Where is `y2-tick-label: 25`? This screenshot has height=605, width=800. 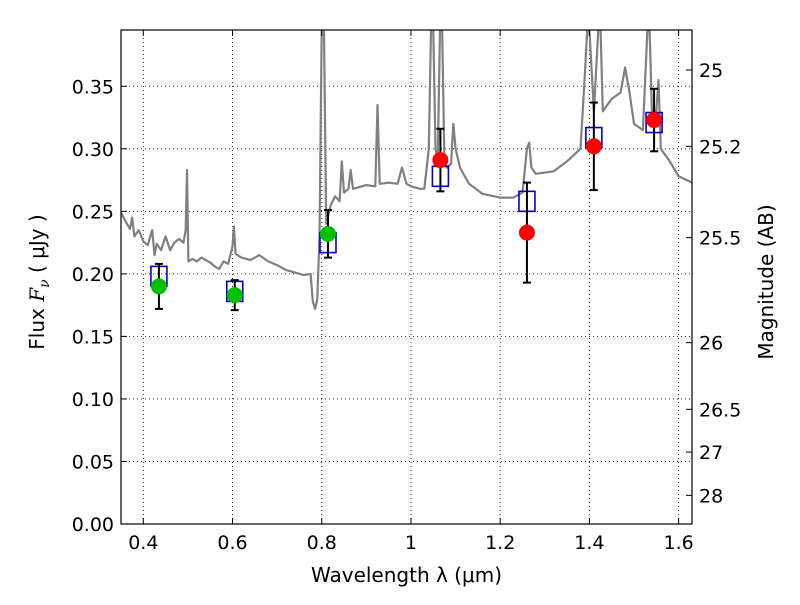 y2-tick-label: 25 is located at coordinates (711, 71).